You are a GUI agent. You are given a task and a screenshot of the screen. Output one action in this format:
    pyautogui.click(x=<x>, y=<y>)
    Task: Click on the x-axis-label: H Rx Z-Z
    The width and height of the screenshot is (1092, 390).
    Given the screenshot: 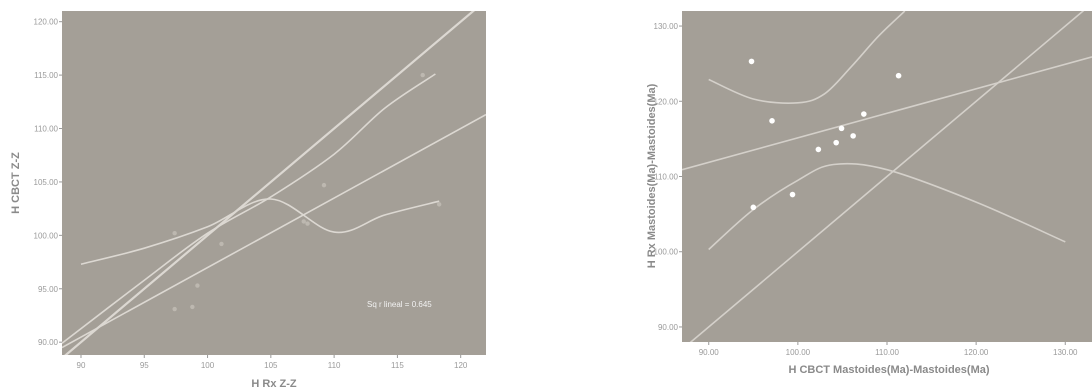 What is the action you would take?
    pyautogui.click(x=274, y=384)
    